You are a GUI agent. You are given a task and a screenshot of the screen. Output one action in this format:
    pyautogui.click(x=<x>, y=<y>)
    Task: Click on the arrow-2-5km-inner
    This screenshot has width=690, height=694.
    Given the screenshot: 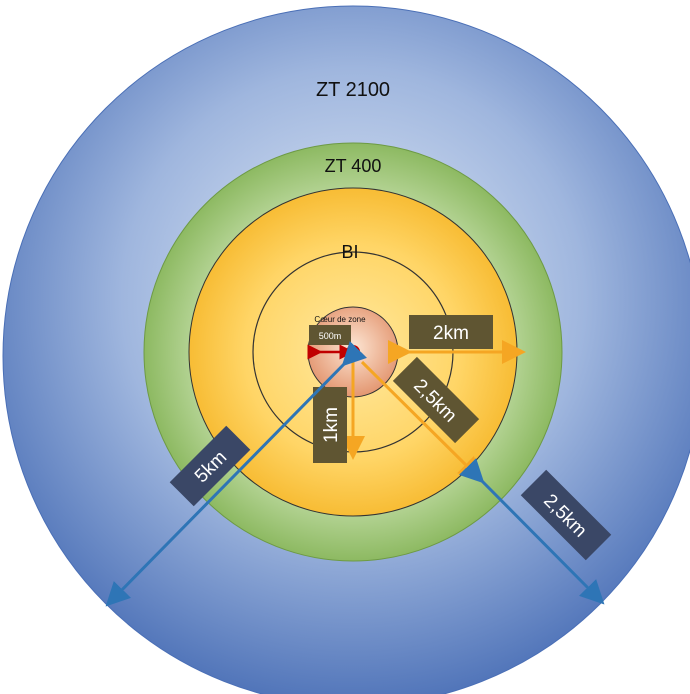 What is the action you would take?
    pyautogui.click(x=421, y=421)
    